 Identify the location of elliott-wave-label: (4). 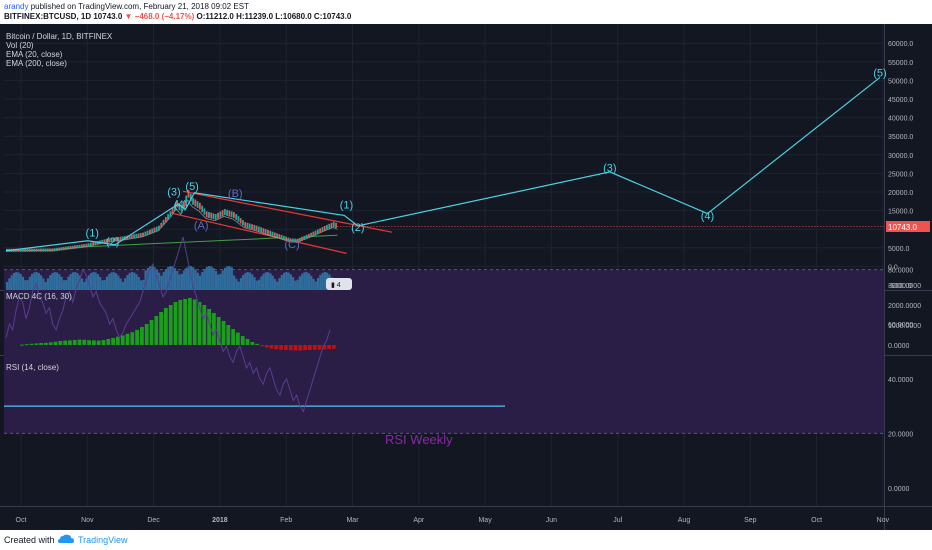
(180, 205).